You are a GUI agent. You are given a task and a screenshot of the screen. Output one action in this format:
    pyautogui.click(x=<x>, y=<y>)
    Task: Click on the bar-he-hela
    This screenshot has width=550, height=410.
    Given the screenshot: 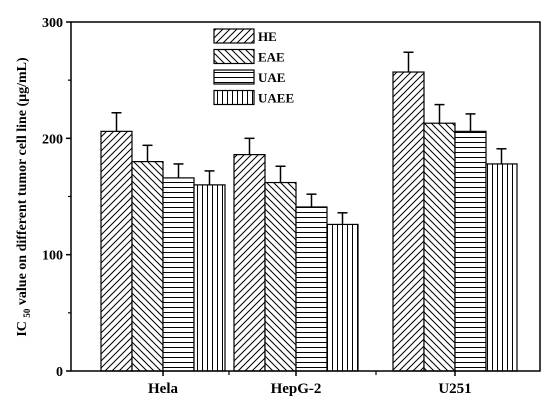 What is the action you would take?
    pyautogui.click(x=116, y=251)
    